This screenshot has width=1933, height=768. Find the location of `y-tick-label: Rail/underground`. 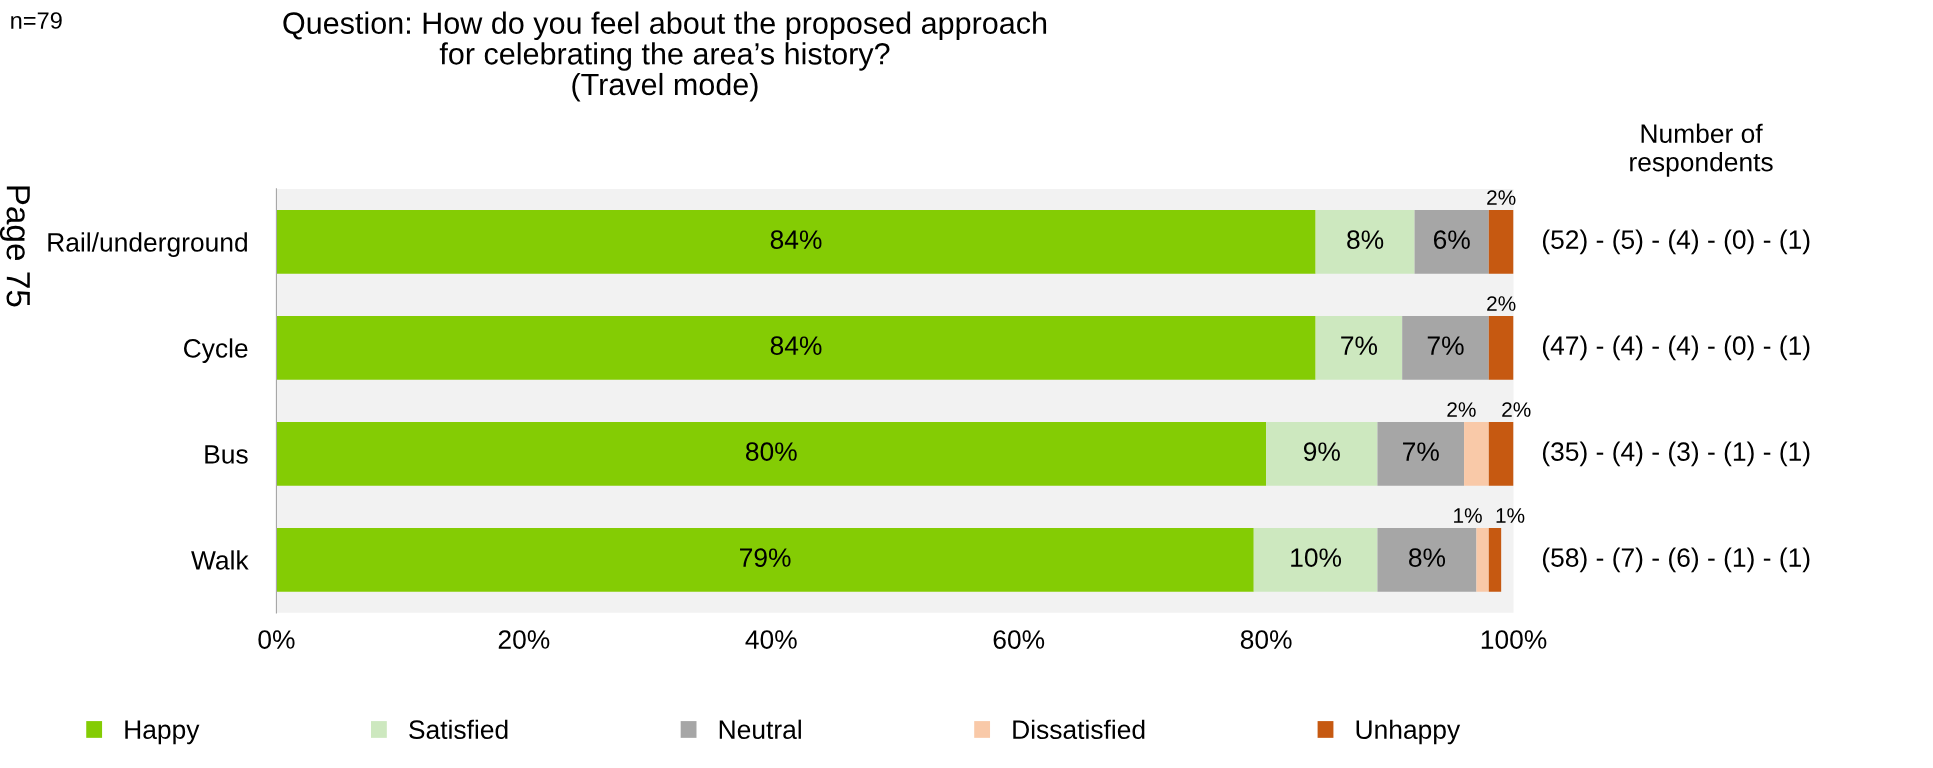

y-tick-label: Rail/underground is located at coordinates (147, 244).